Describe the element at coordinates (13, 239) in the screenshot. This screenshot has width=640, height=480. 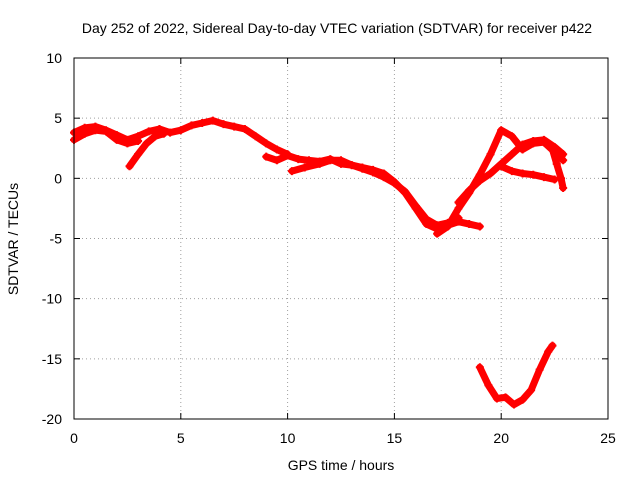
I see `y-axis-label: SDTVAR / TECUs` at that location.